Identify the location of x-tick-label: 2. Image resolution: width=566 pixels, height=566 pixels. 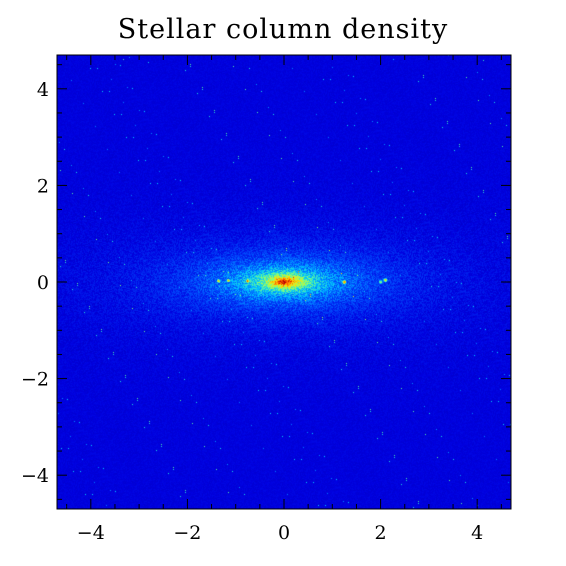
(381, 533).